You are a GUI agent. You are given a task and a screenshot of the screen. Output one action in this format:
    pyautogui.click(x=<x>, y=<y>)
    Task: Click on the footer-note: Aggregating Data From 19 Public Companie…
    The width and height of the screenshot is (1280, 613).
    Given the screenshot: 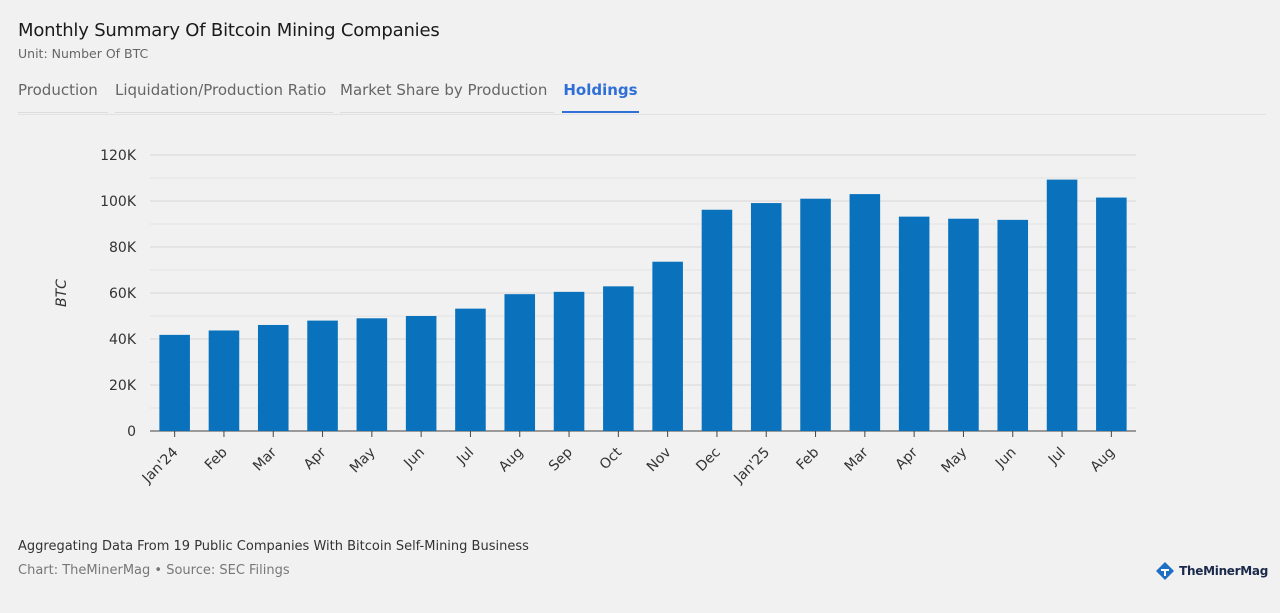 What is the action you would take?
    pyautogui.click(x=273, y=546)
    